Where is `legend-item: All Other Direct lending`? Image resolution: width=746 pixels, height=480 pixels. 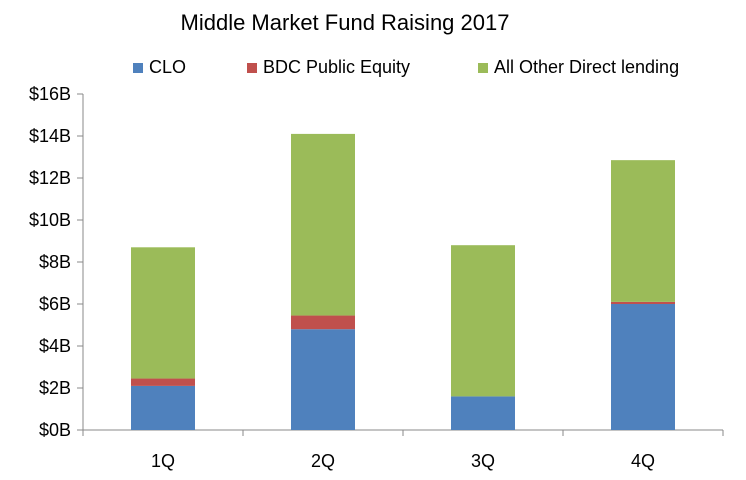 legend-item: All Other Direct lending is located at coordinates (578, 67).